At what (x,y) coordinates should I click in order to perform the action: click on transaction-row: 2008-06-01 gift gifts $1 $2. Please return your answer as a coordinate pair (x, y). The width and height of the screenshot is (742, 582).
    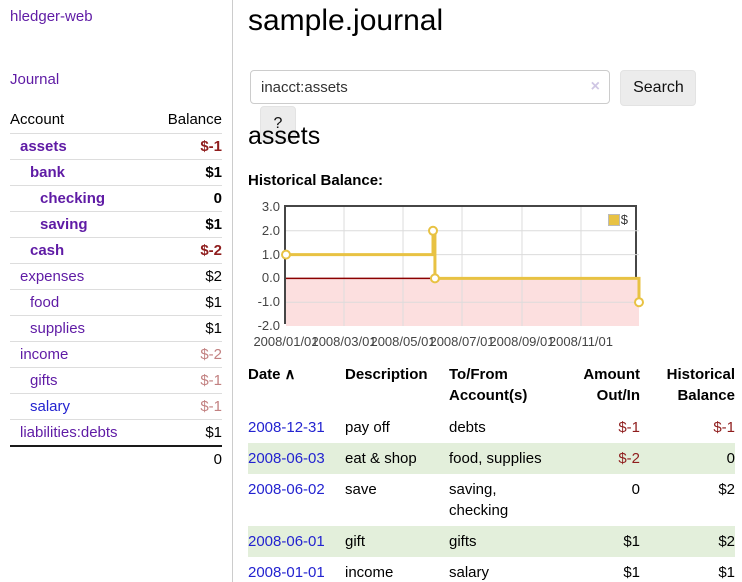
    Looking at the image, I should click on (491, 541).